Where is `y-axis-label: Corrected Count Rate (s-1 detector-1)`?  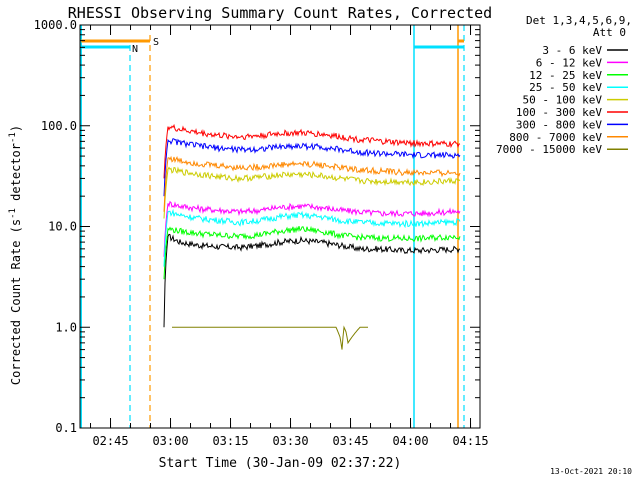
y-axis-label: Corrected Count Rate (s-1 detector-1) is located at coordinates (15, 255).